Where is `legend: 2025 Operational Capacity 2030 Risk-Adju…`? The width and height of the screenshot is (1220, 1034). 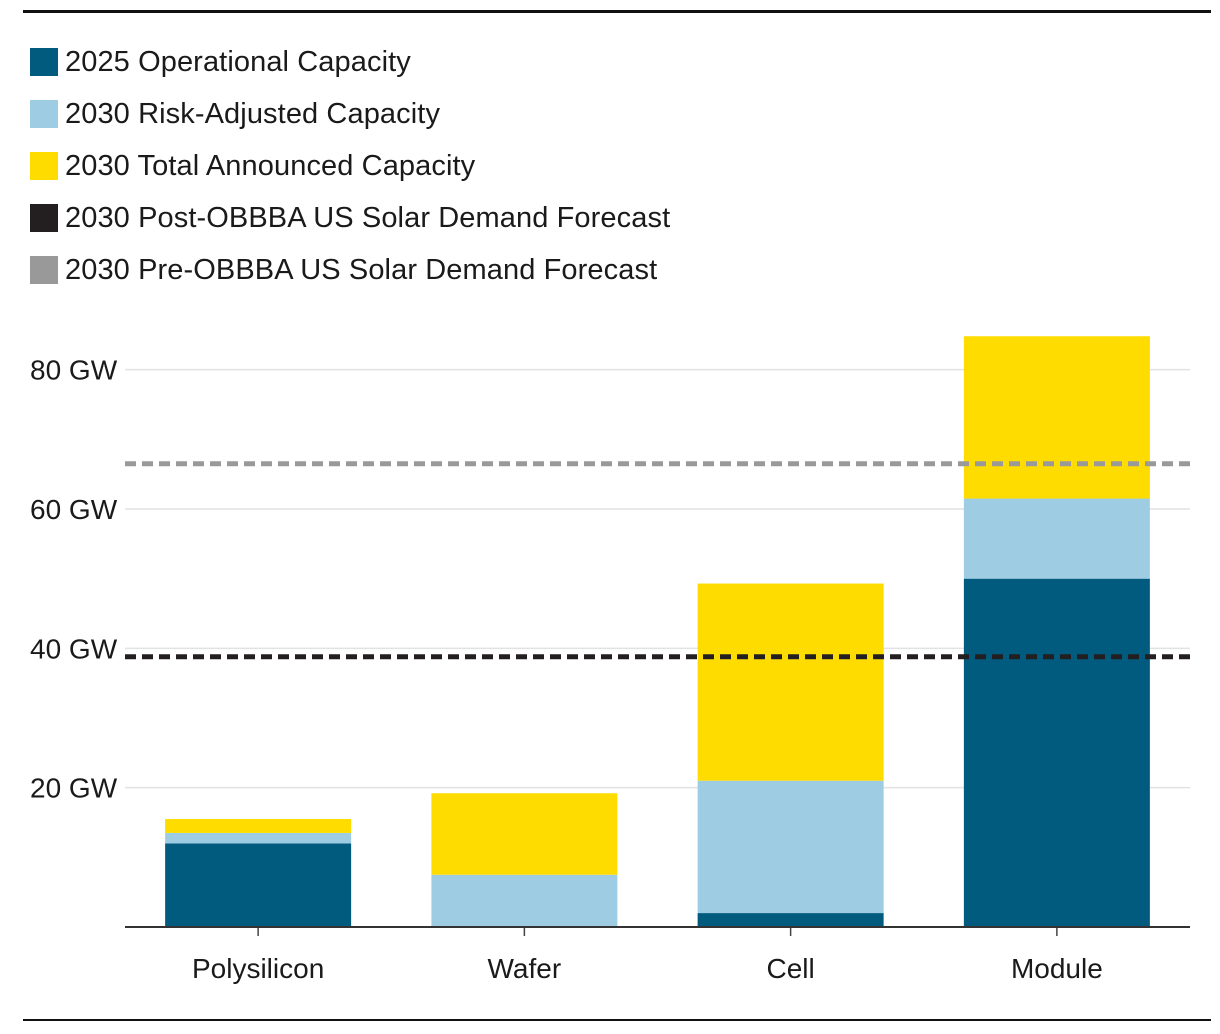
legend: 2025 Operational Capacity 2030 Risk-Adju… is located at coordinates (350, 166).